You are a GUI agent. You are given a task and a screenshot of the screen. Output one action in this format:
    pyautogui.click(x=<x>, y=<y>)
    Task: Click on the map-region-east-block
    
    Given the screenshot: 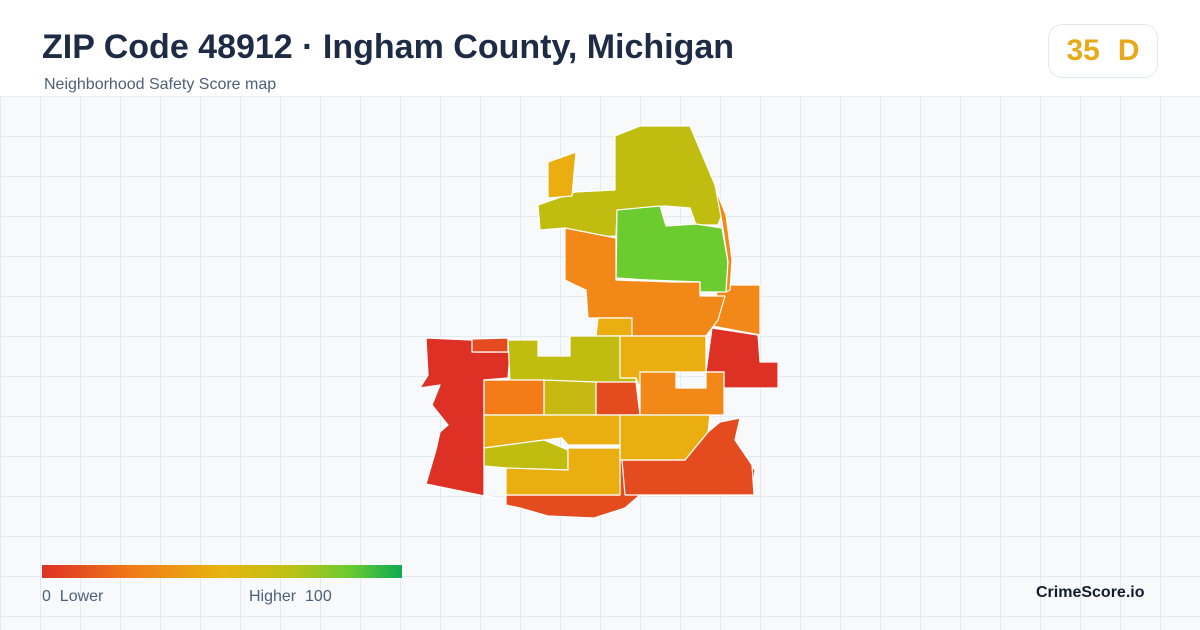 What is the action you would take?
    pyautogui.click(x=682, y=393)
    